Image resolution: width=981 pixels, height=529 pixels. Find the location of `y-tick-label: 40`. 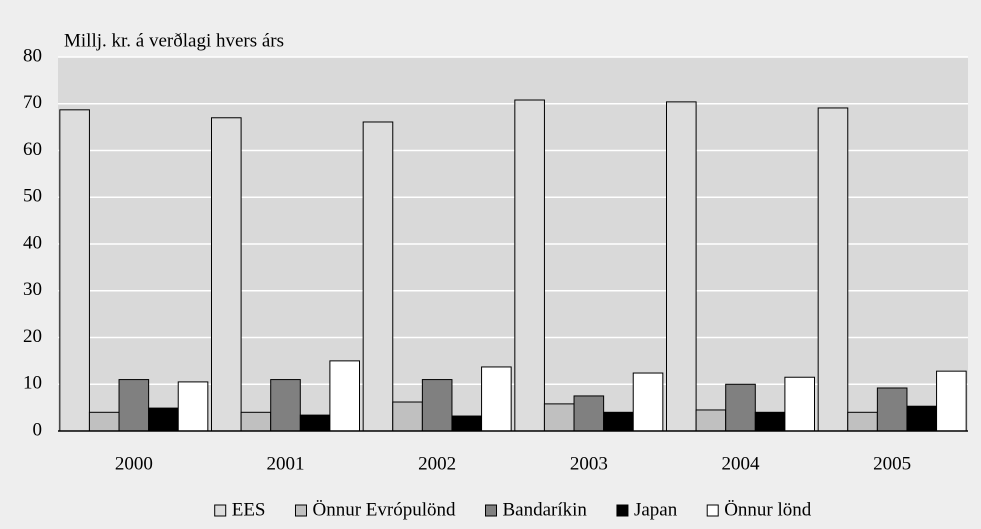

y-tick-label: 40 is located at coordinates (32, 242).